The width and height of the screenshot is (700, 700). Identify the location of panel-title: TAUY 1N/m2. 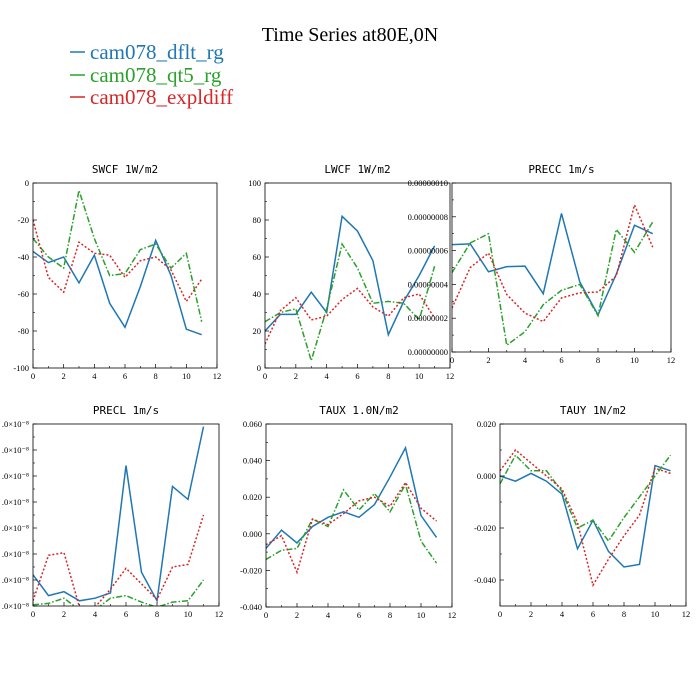
(593, 410).